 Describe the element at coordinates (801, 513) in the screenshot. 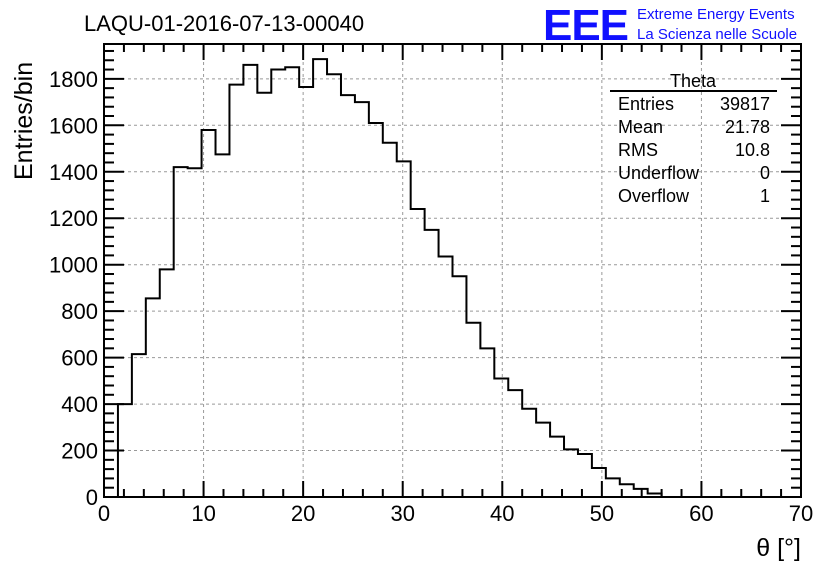

I see `x-tick-label: 70` at that location.